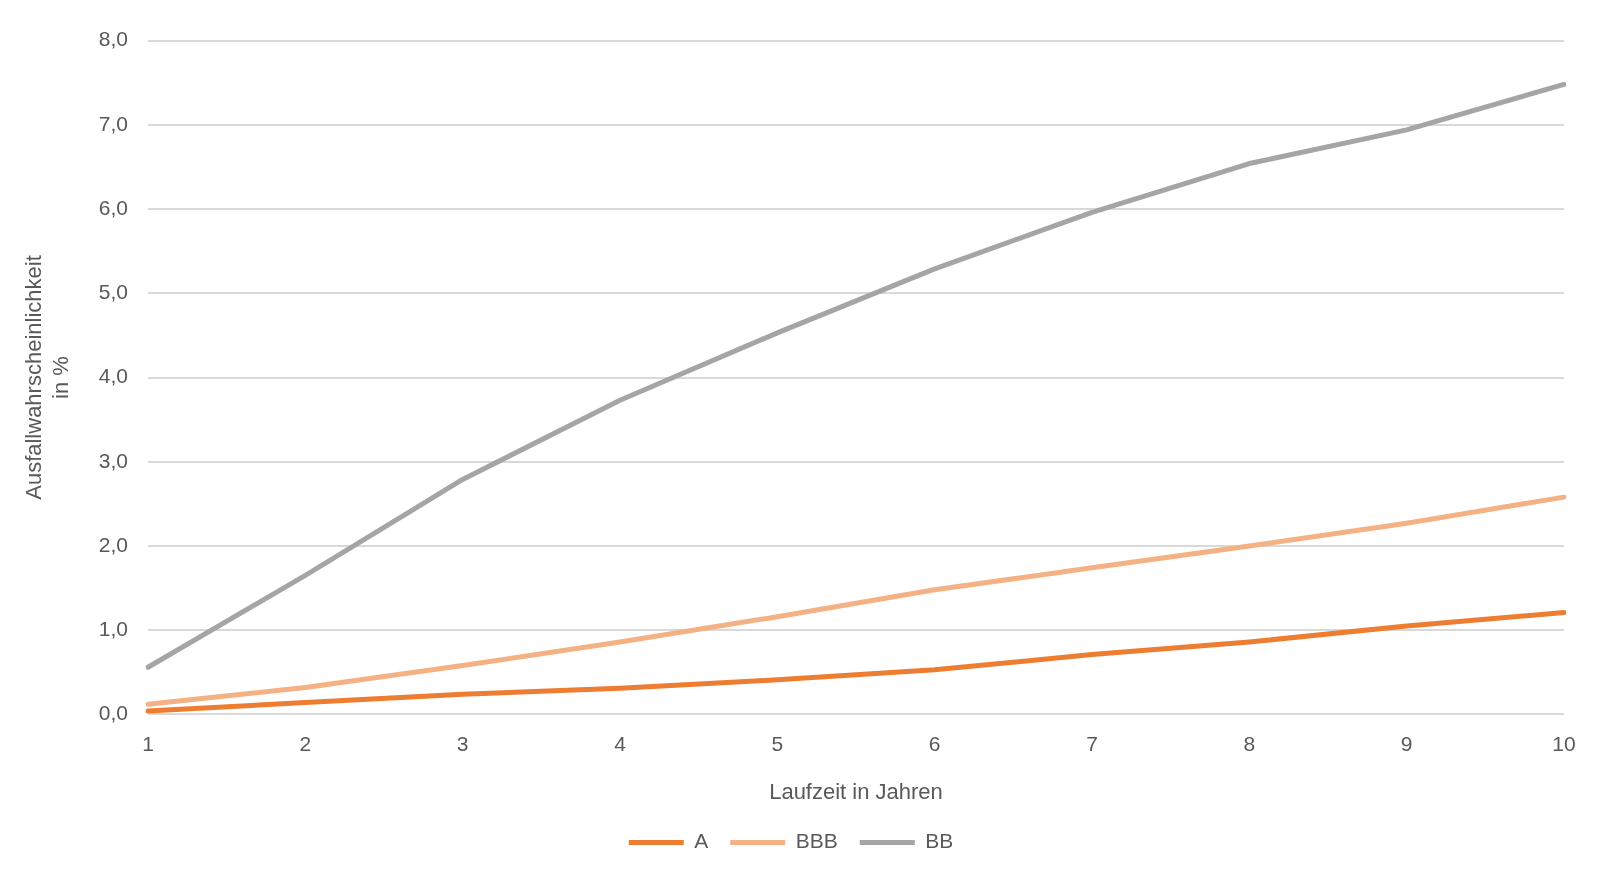 This screenshot has height=871, width=1602. I want to click on x-tick-label: 7, so click(1092, 743).